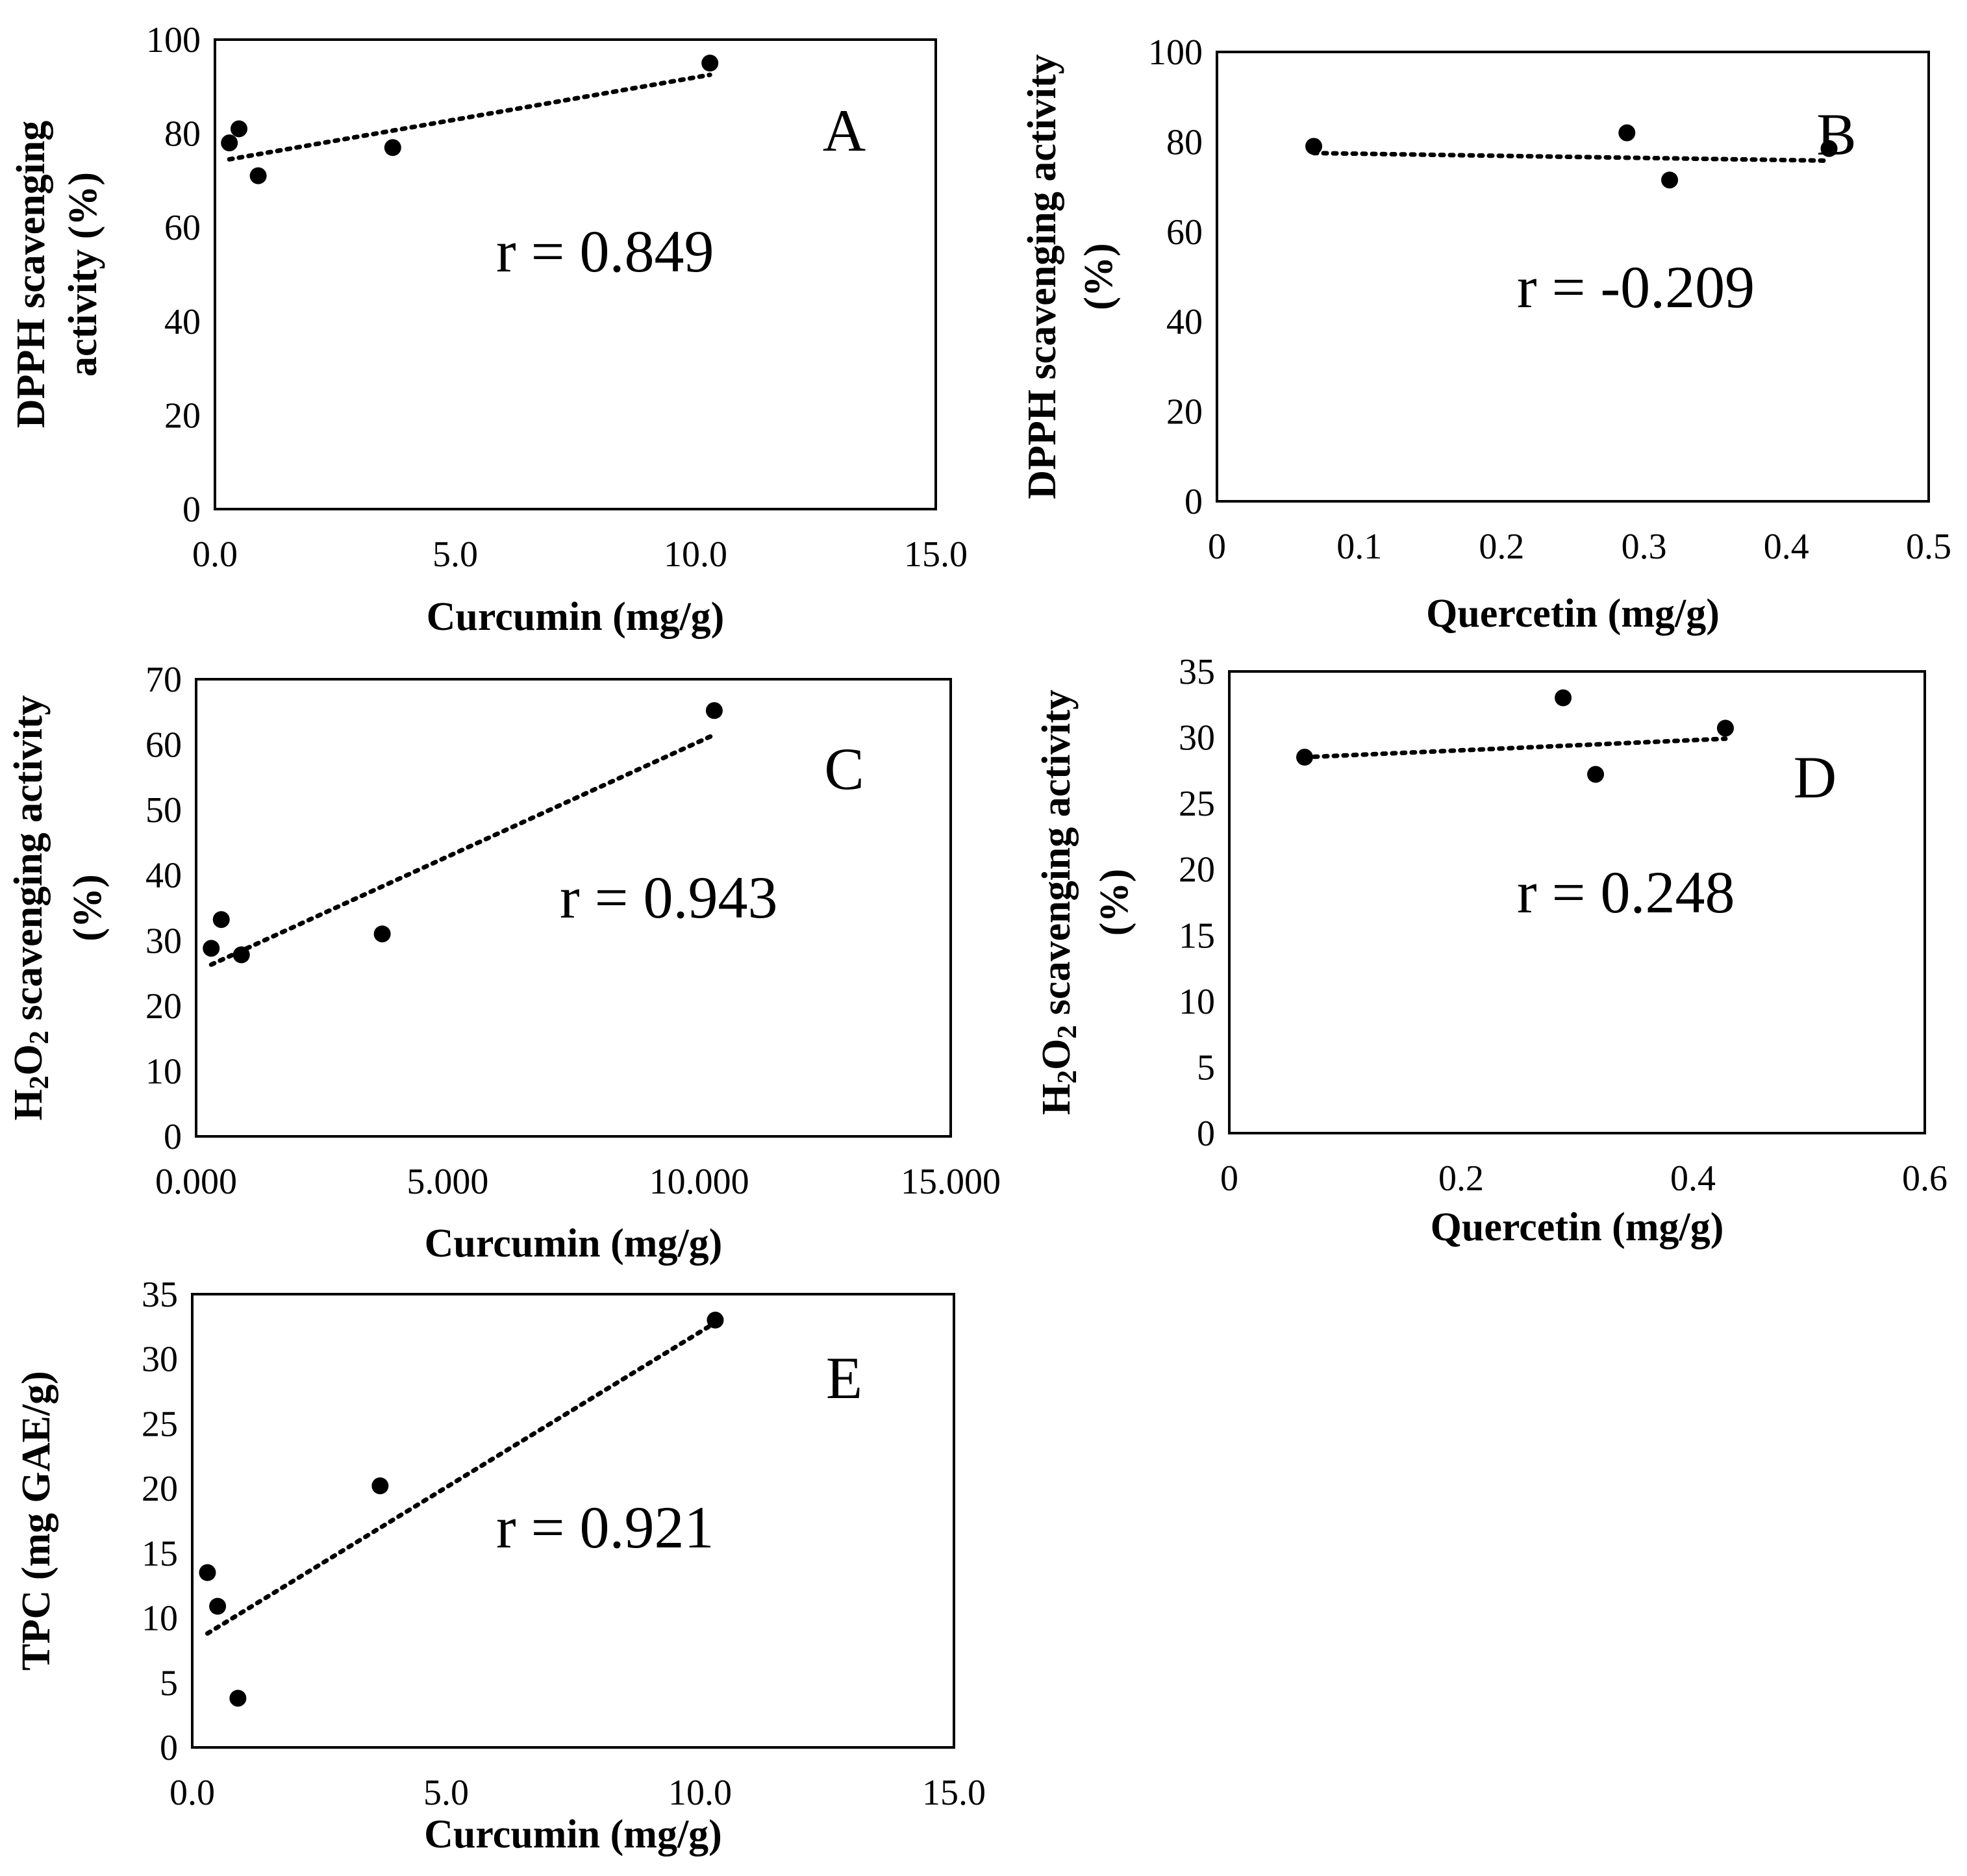  Describe the element at coordinates (1626, 892) in the screenshot. I see `correlation-annotation: r = 0.248` at that location.